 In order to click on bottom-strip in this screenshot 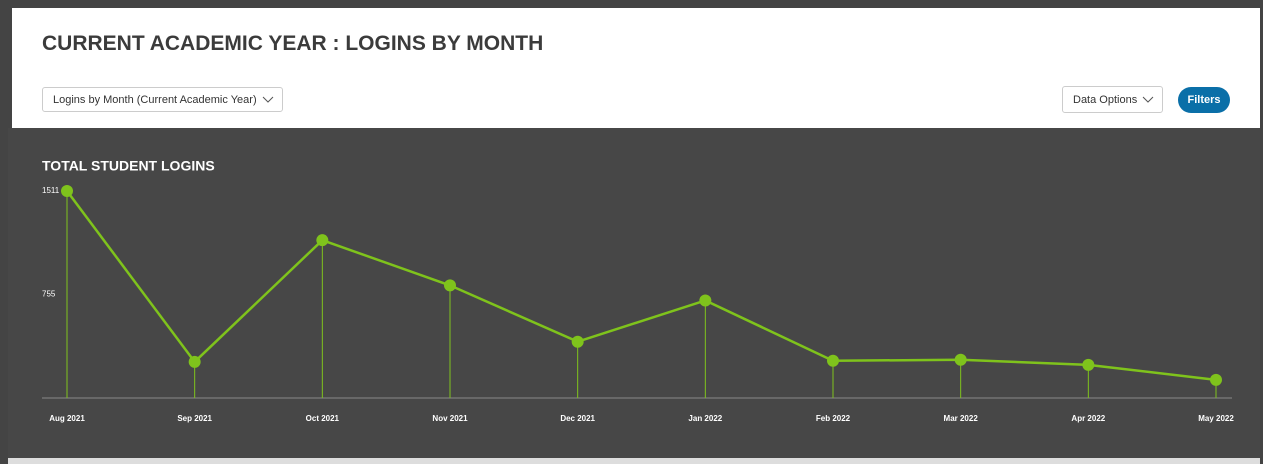, I will do `click(634, 461)`.